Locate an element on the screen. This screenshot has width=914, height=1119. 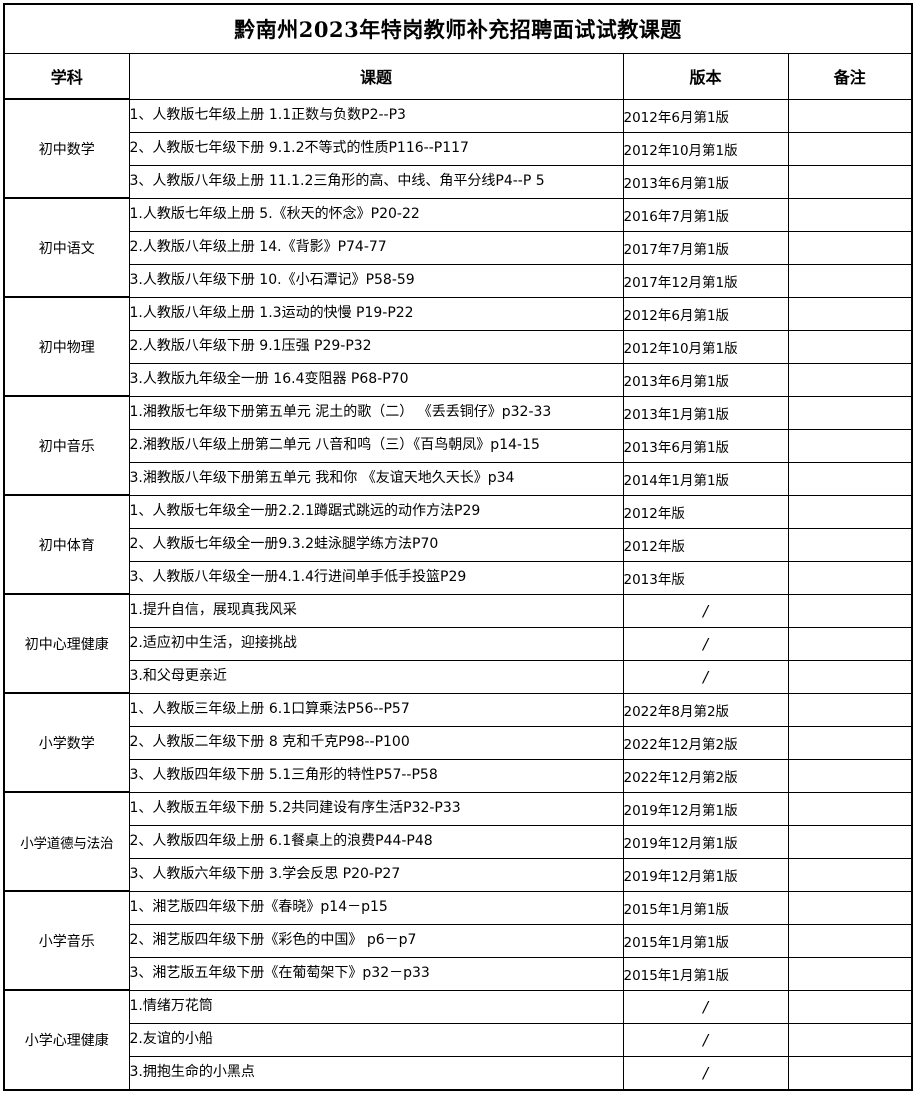
column-header-remark: 备注 is located at coordinates (850, 76).